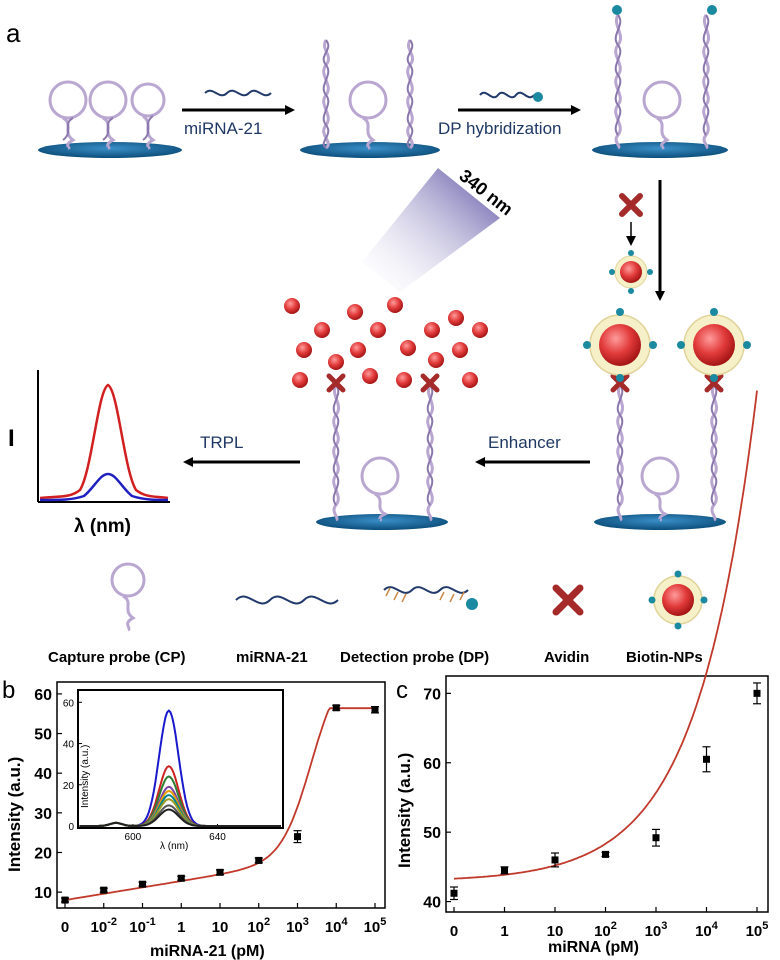 The height and width of the screenshot is (960, 780). What do you see at coordinates (678, 600) in the screenshot?
I see `biotin-np-icon` at bounding box center [678, 600].